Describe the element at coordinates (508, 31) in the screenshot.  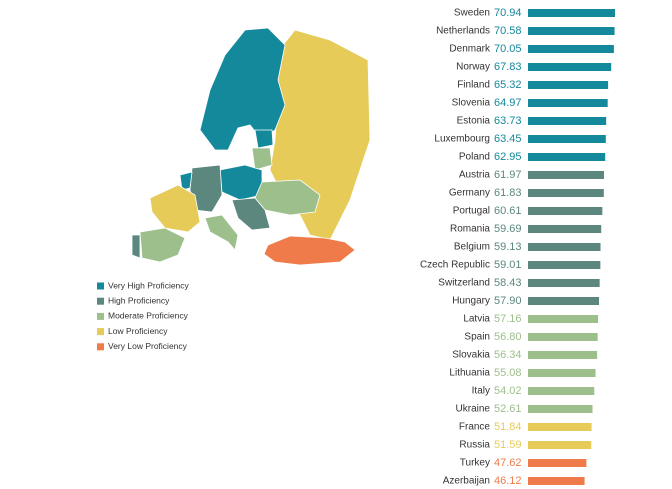
I see `value-label: 70.58` at that location.